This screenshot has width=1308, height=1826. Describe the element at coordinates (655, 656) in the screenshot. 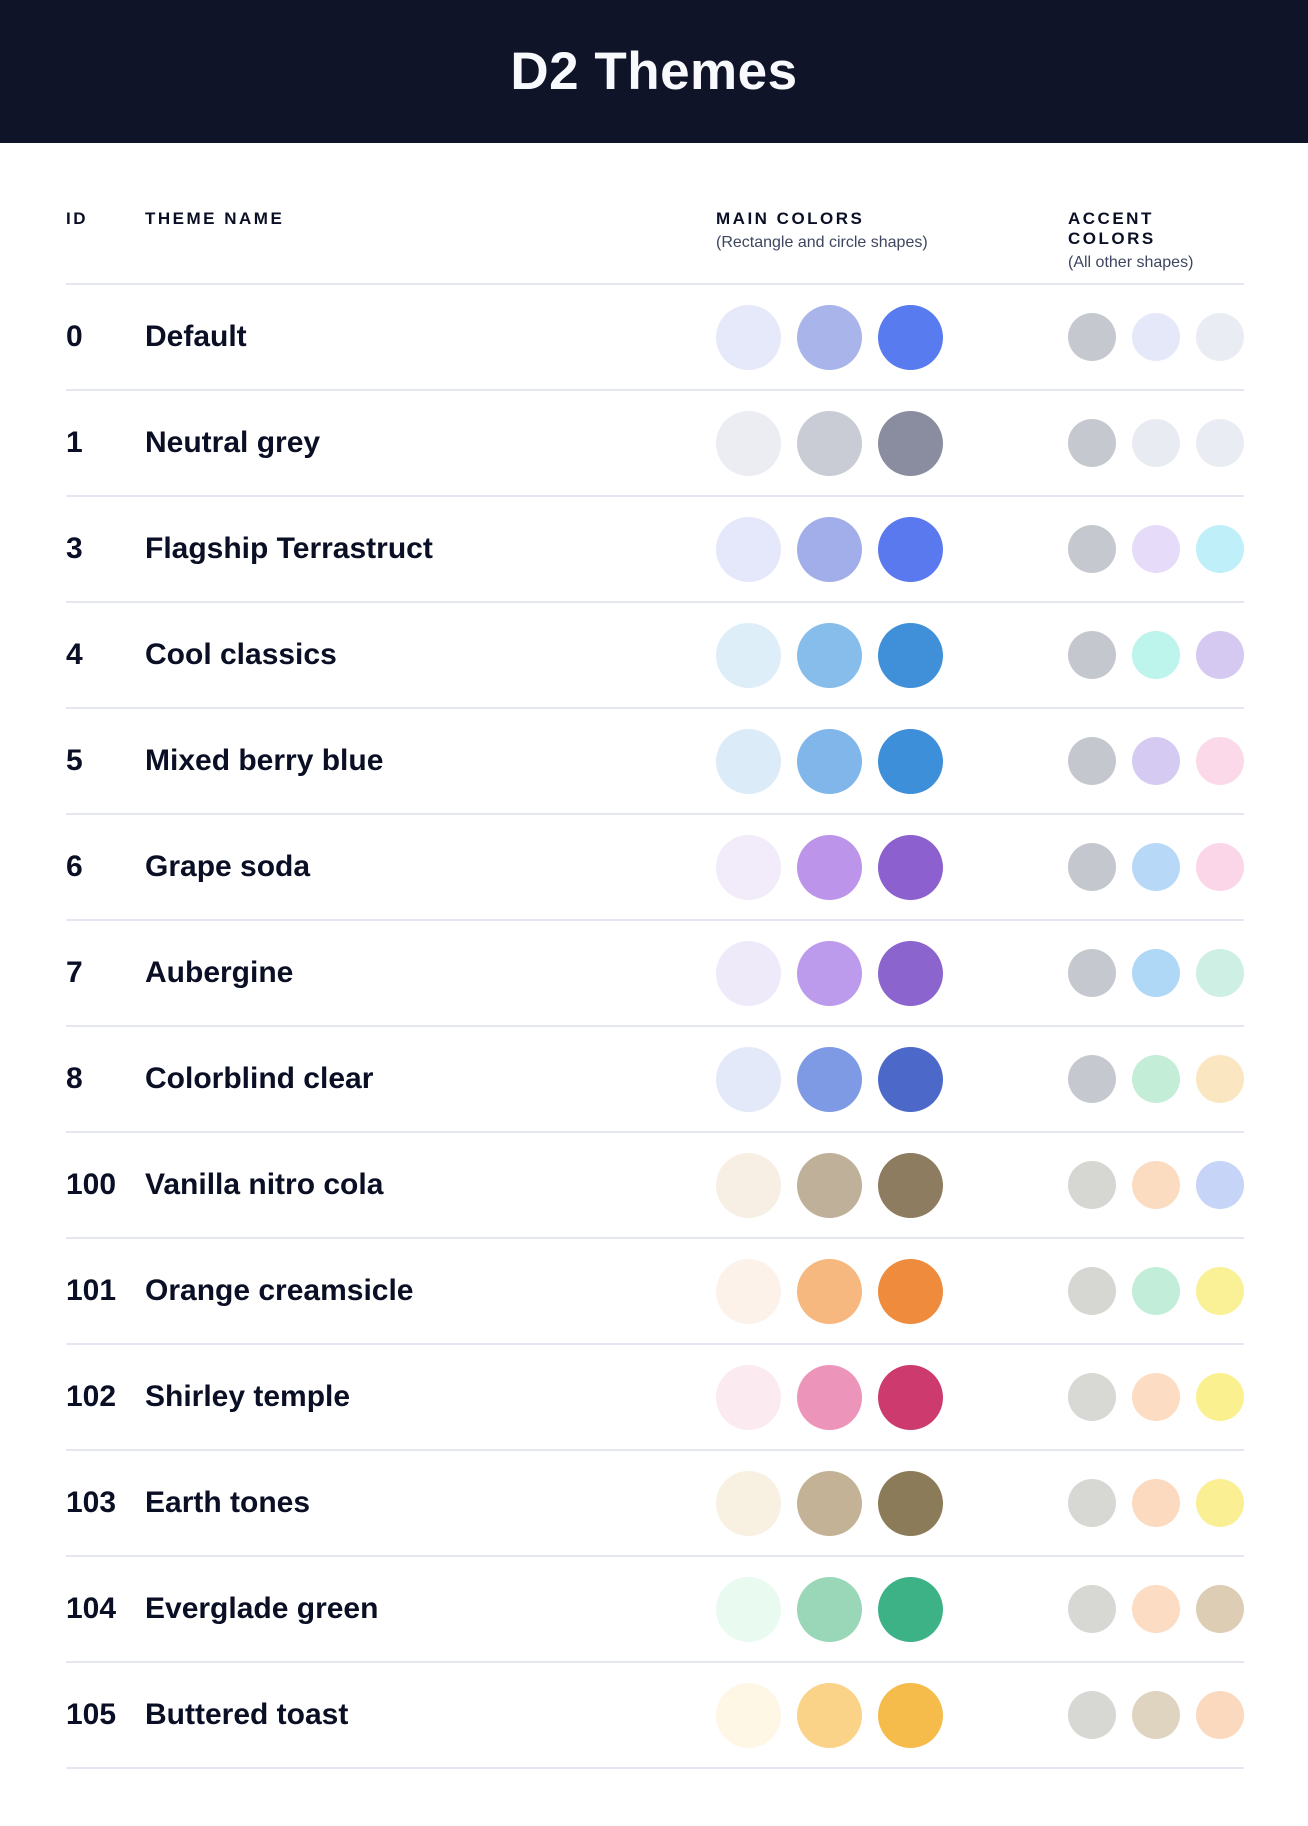

I see `theme-row-4: 4 Cool classics` at that location.